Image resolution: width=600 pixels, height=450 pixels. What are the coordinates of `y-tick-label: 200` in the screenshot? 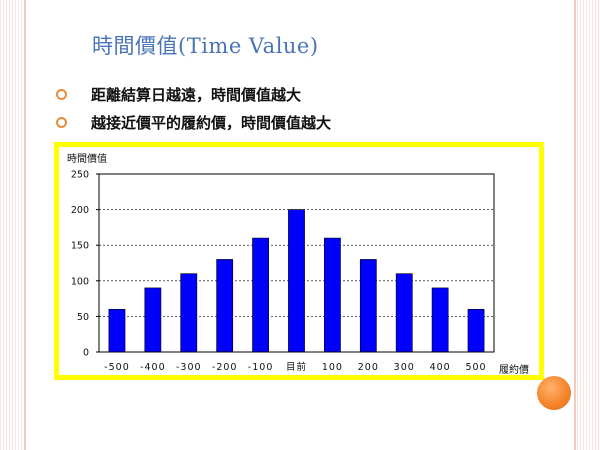 It's located at (80, 210).